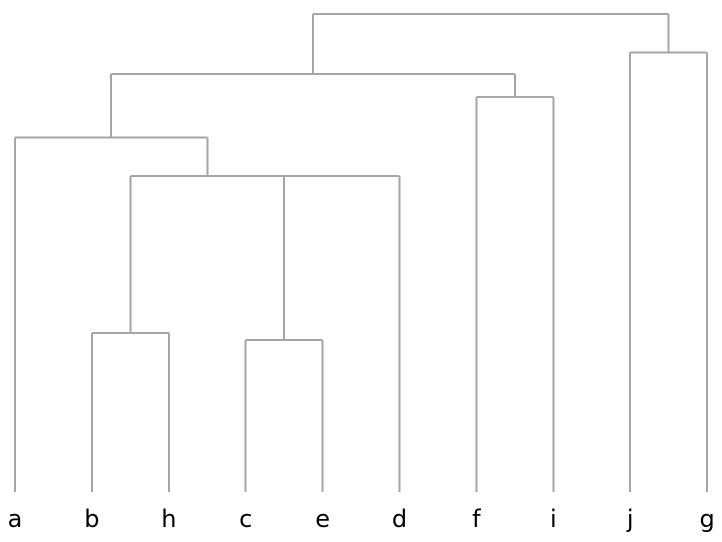 The height and width of the screenshot is (542, 722). Describe the element at coordinates (245, 519) in the screenshot. I see `leaf-label-c: c` at that location.